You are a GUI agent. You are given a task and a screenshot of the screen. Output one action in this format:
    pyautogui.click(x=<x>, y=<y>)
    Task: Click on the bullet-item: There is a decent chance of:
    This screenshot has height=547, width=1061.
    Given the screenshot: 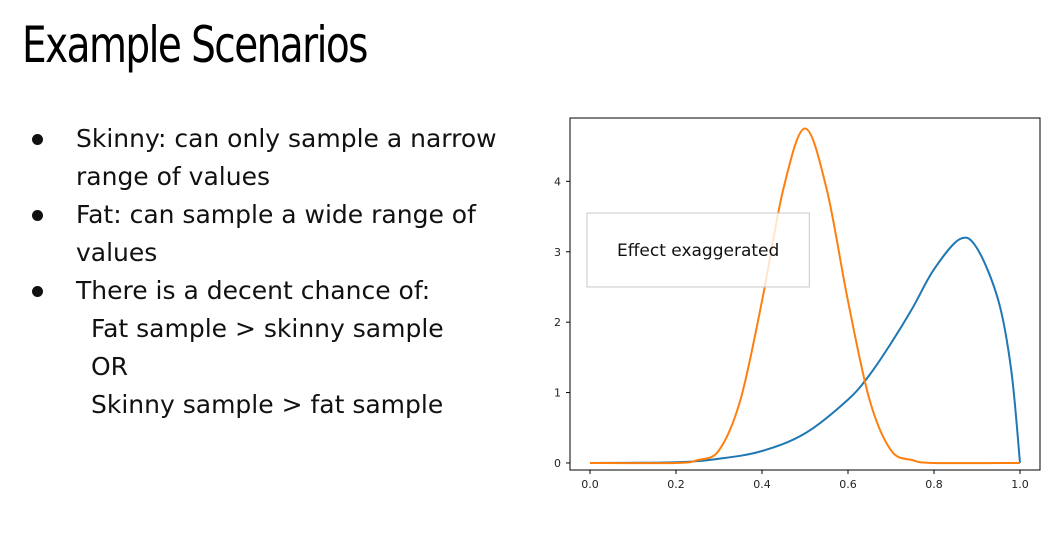 What is the action you would take?
    pyautogui.click(x=278, y=291)
    